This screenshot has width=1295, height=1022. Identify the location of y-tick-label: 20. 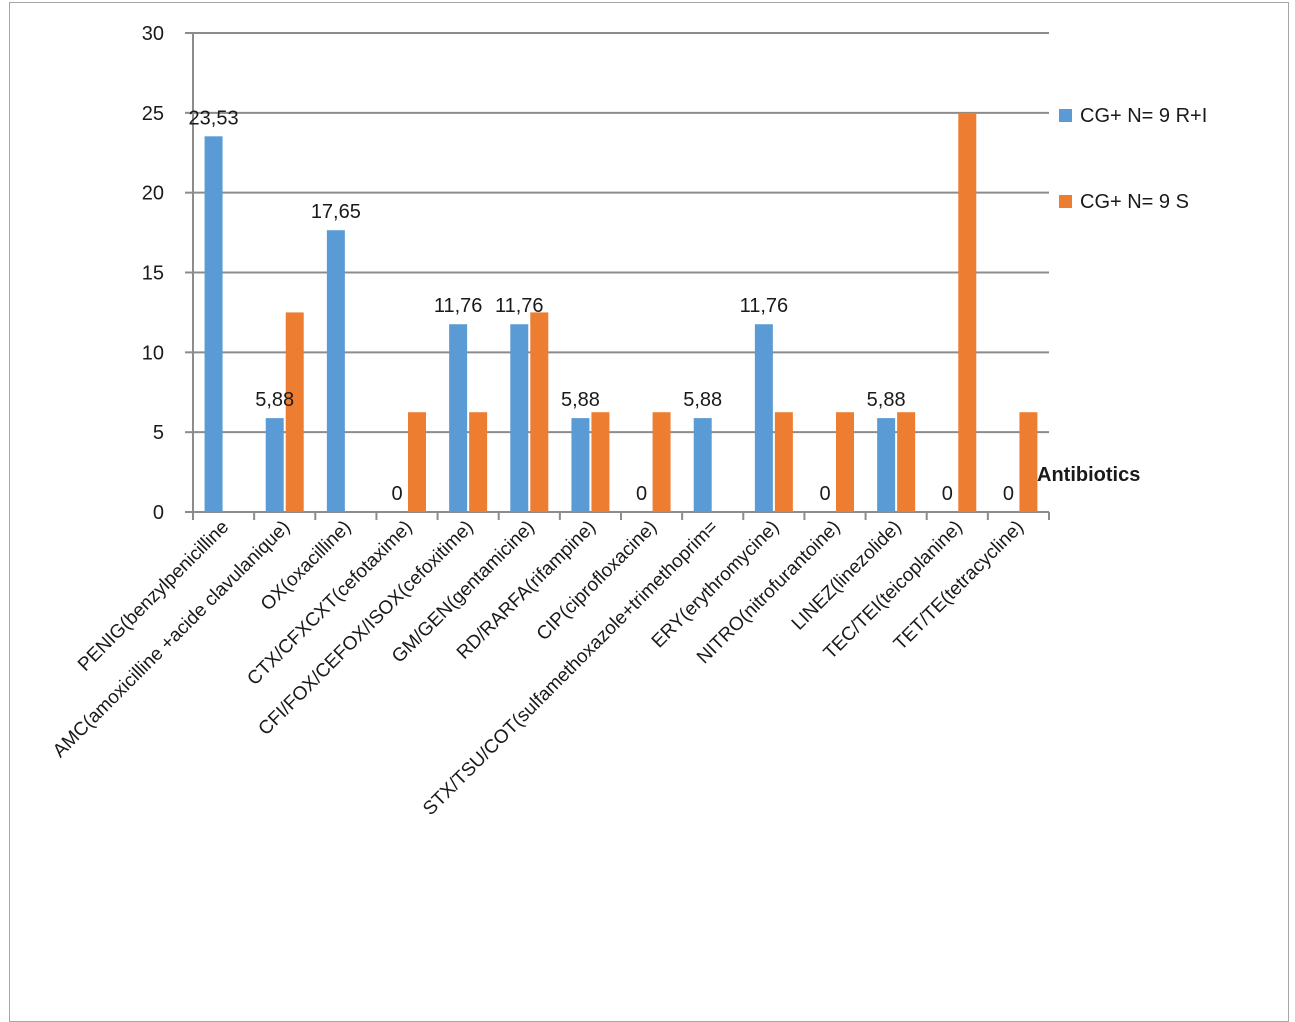
(153, 194).